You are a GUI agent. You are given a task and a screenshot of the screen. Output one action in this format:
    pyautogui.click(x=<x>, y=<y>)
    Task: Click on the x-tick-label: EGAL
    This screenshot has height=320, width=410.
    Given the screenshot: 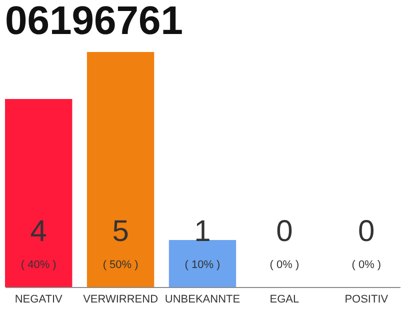 What is the action you would take?
    pyautogui.click(x=285, y=300)
    